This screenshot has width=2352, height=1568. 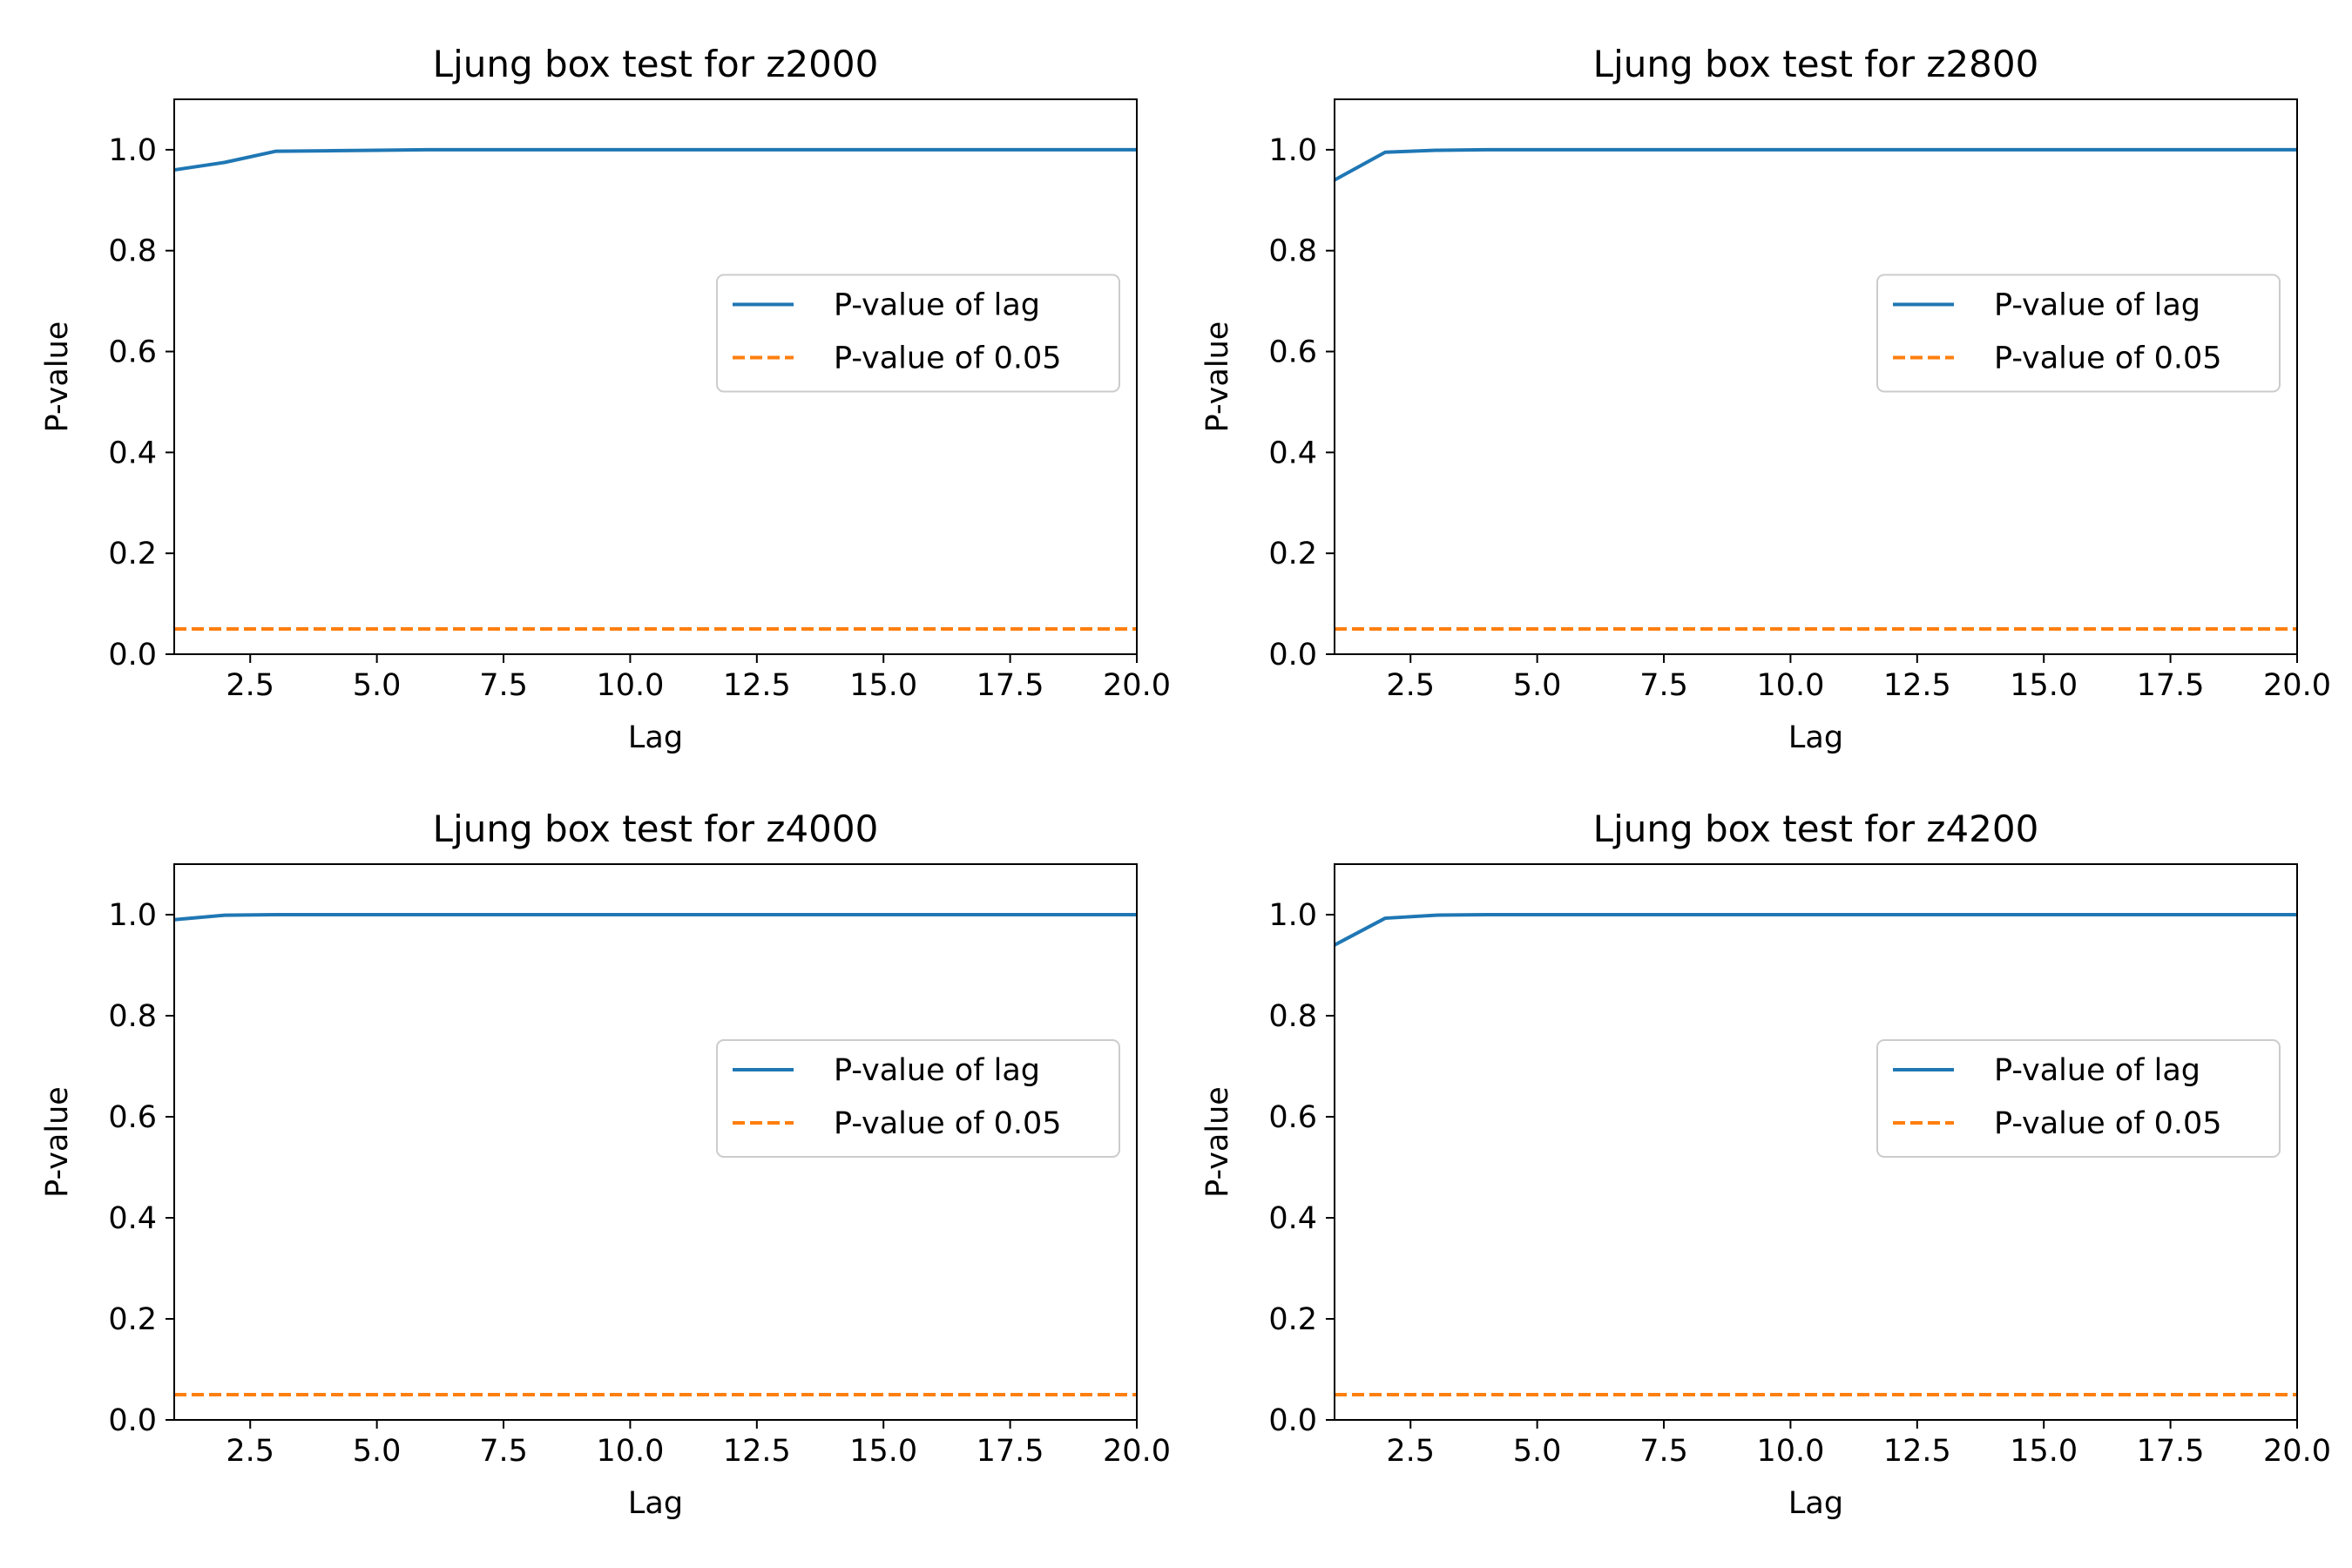 I want to click on chart-title: Ljung box test for z4200, so click(x=1816, y=829).